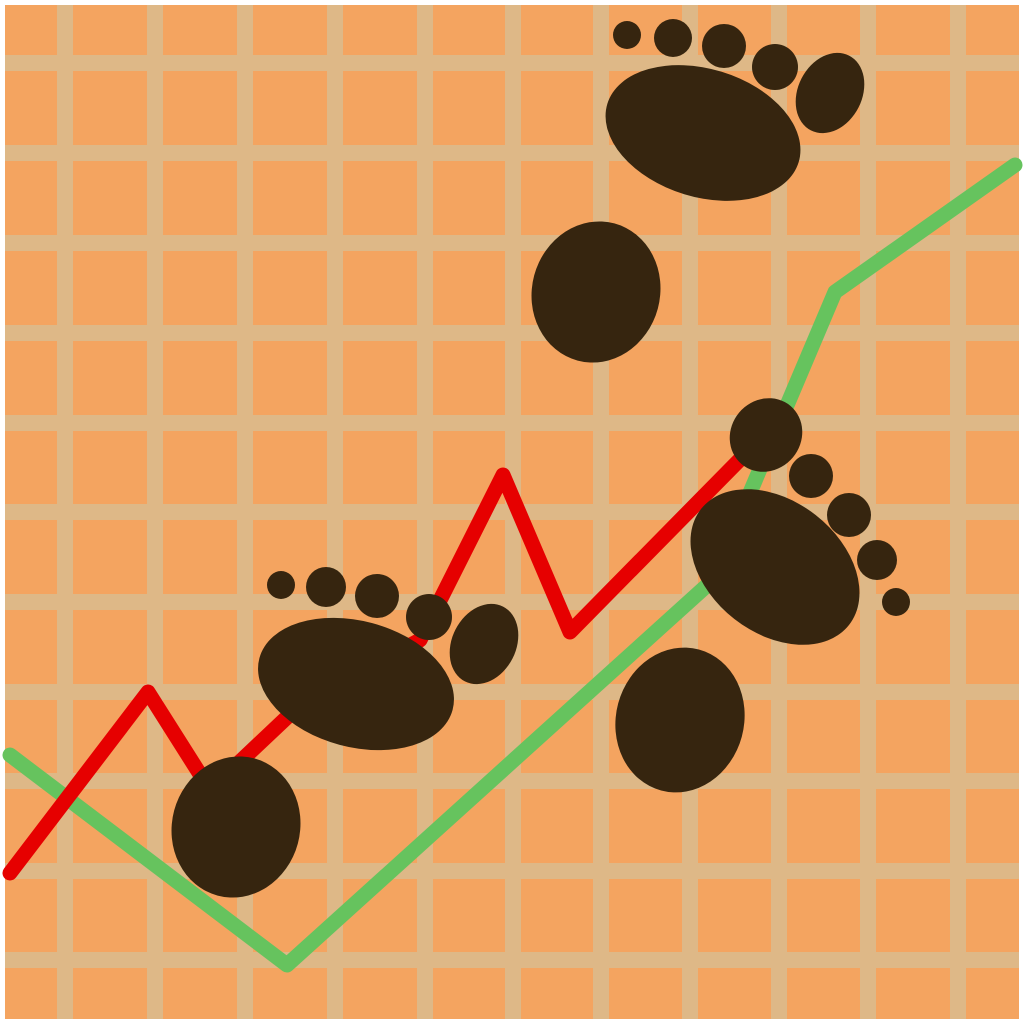  I want to click on footprint-right, so click(762, 595).